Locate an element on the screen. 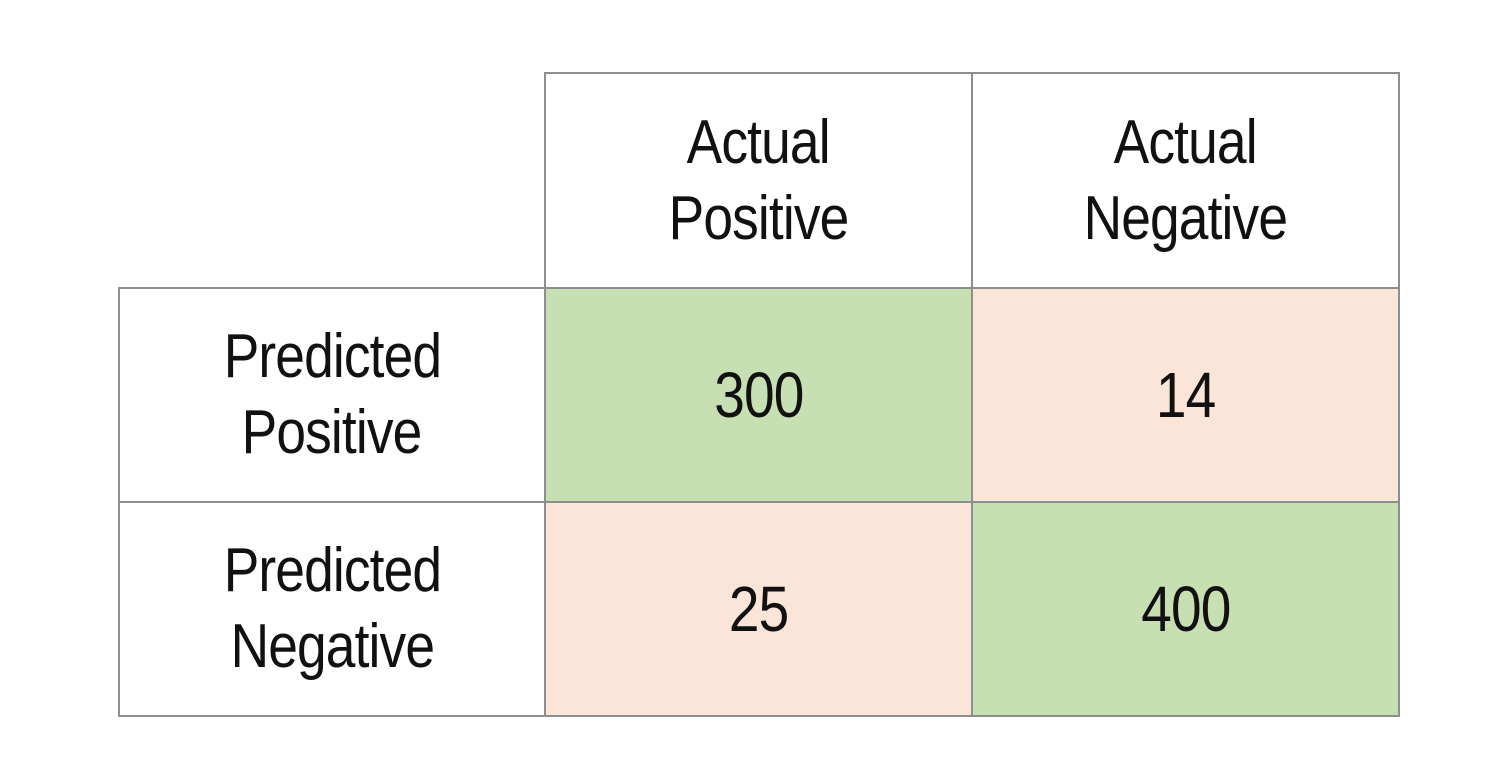 The image size is (1512, 780). row-header-line2: Negative is located at coordinates (332, 646).